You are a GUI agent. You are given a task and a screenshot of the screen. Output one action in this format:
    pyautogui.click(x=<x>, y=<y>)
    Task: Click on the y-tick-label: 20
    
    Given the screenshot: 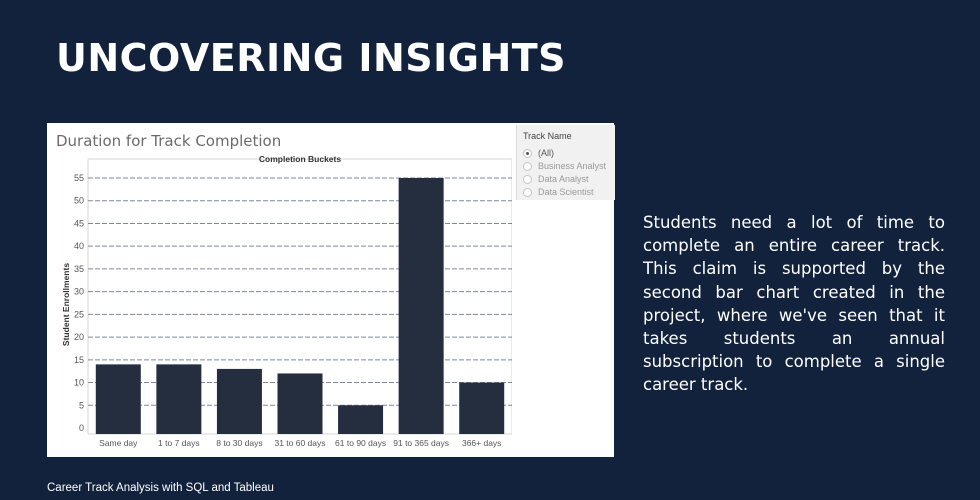 What is the action you would take?
    pyautogui.click(x=79, y=337)
    